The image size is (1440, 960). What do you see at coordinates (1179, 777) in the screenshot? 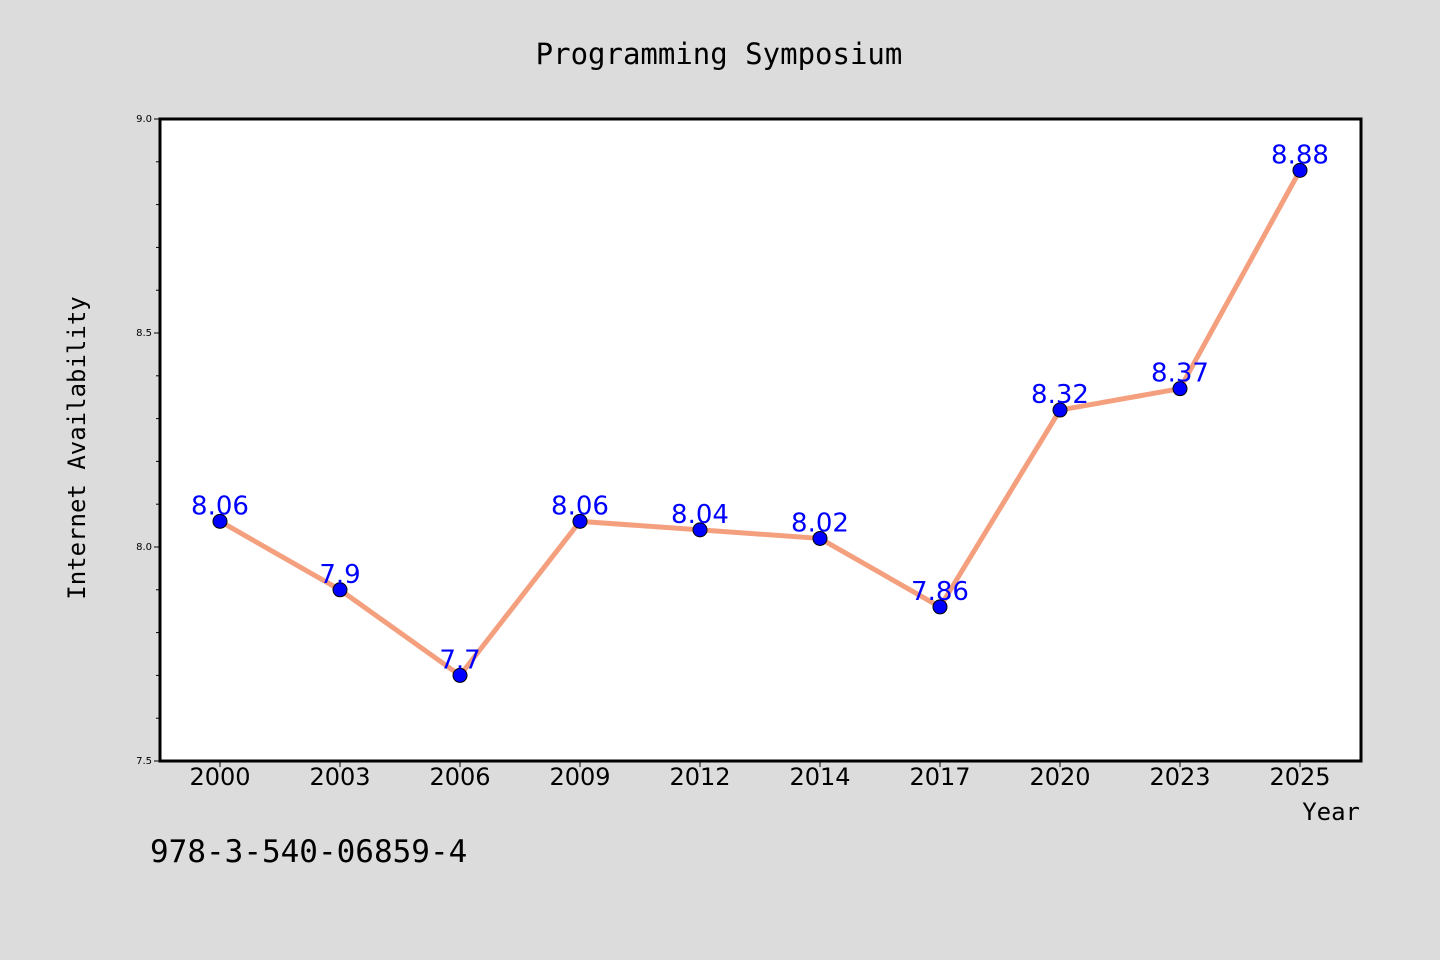
I see `x-tick-label: 2023` at bounding box center [1179, 777].